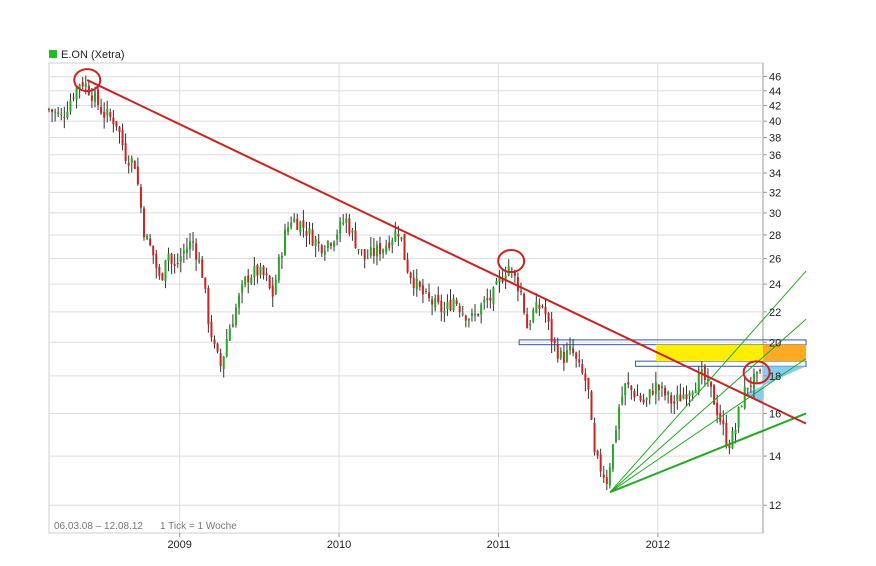  Describe the element at coordinates (775, 414) in the screenshot. I see `y-tick-label: 16` at that location.